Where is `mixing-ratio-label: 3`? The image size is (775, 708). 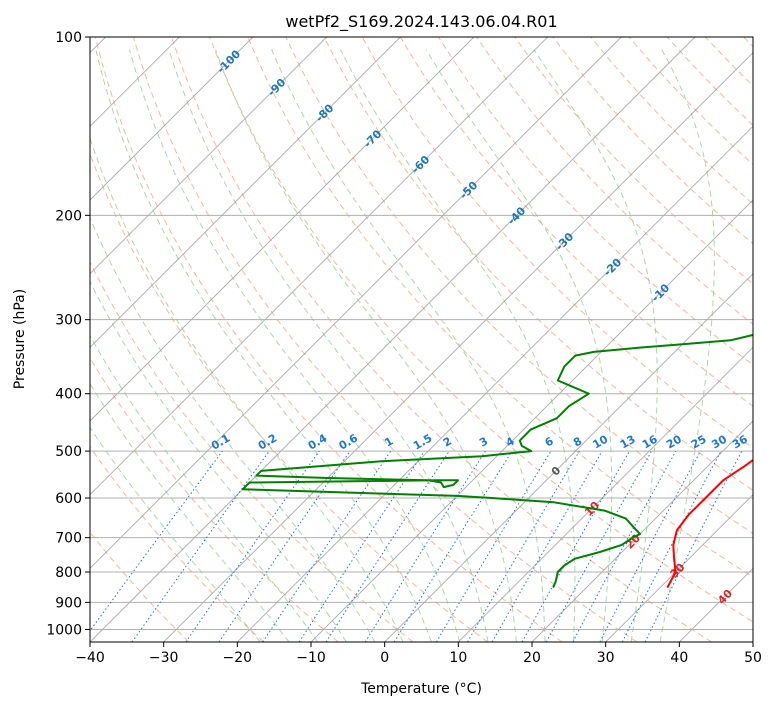
mixing-ratio-label: 3 is located at coordinates (483, 442).